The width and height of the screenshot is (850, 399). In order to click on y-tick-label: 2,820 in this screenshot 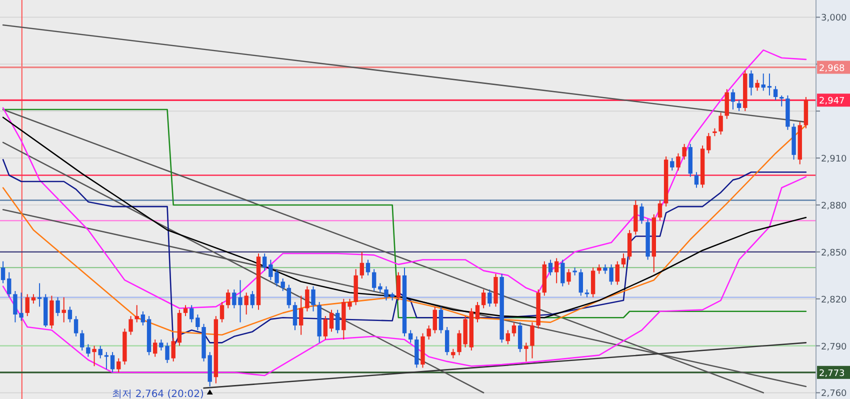, I will do `click(834, 300)`.